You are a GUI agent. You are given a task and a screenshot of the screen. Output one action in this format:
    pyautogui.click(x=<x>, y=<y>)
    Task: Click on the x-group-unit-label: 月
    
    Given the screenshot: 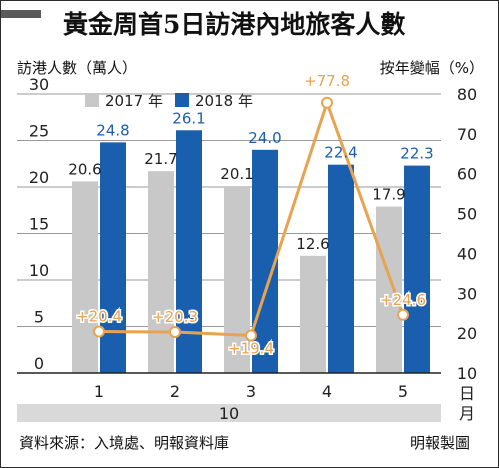 What is the action you would take?
    pyautogui.click(x=467, y=413)
    